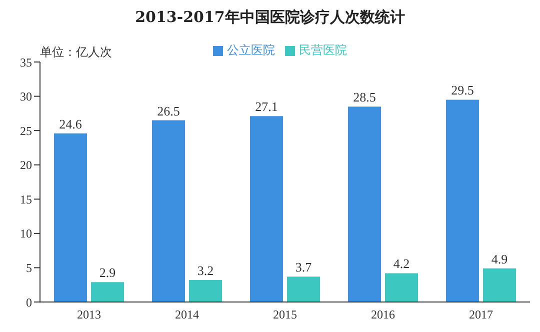  What do you see at coordinates (29, 302) in the screenshot?
I see `y-tick-label: 0` at bounding box center [29, 302].